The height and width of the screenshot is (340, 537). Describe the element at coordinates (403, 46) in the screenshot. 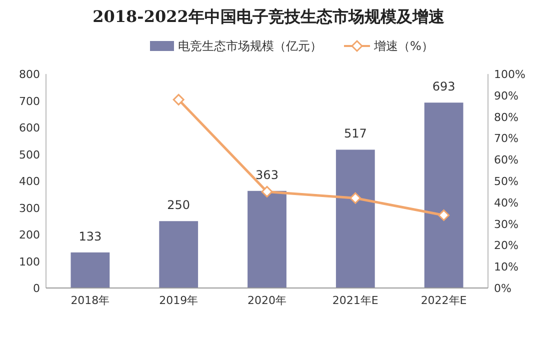

I see `legend-label: 增速（%）` at that location.